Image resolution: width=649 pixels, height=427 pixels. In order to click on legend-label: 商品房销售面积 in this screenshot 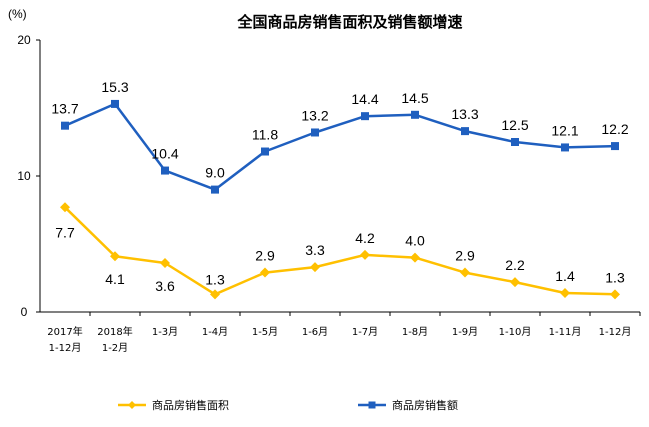, I will do `click(190, 405)`.